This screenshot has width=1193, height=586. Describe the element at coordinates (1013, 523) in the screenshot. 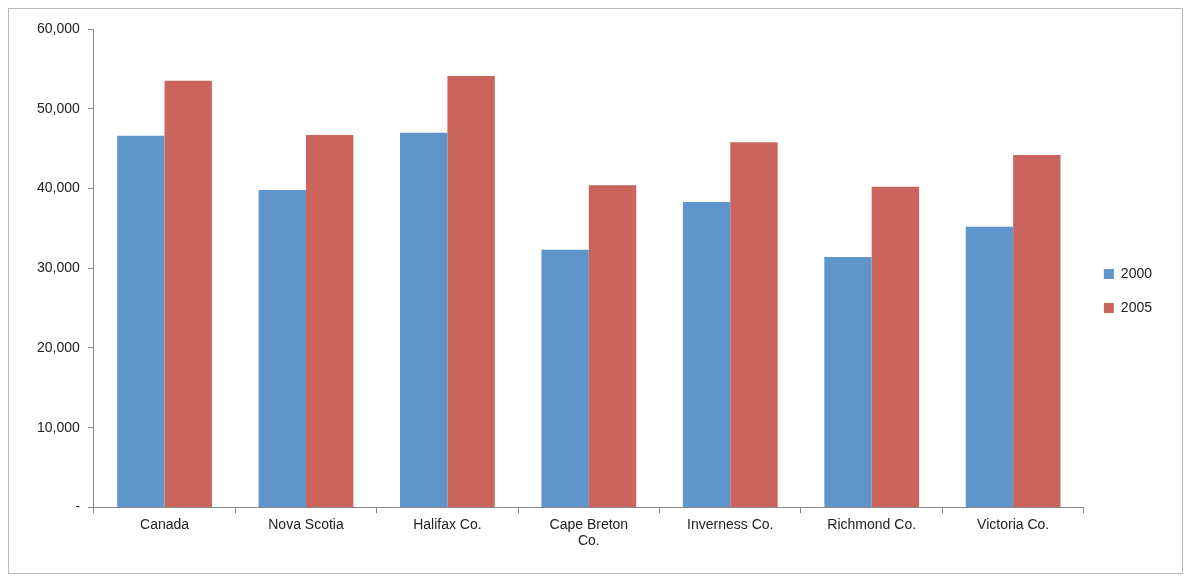

I see `x-tick-label: Victoria Co.` at that location.